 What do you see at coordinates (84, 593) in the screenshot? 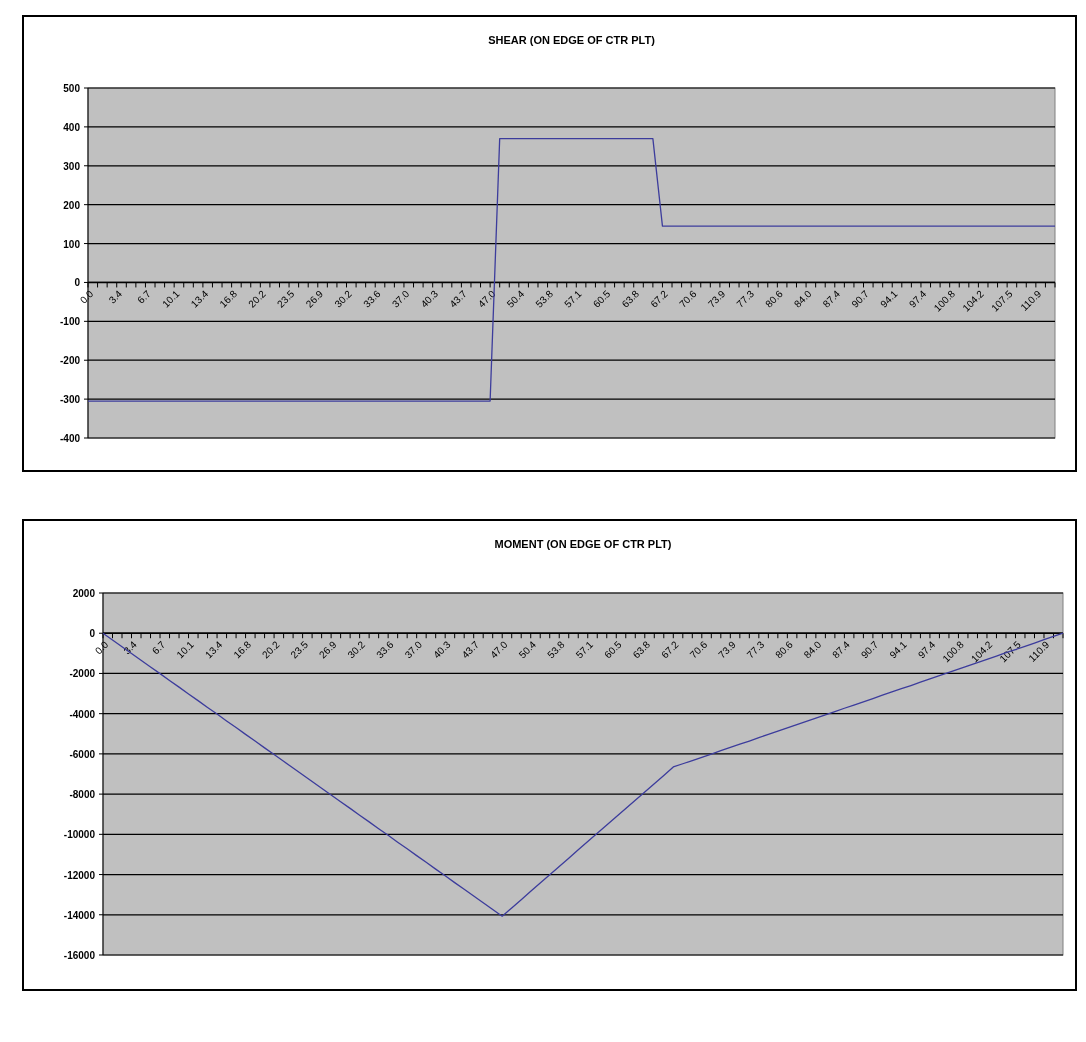
I see `y-tick-label: 2000` at bounding box center [84, 593].